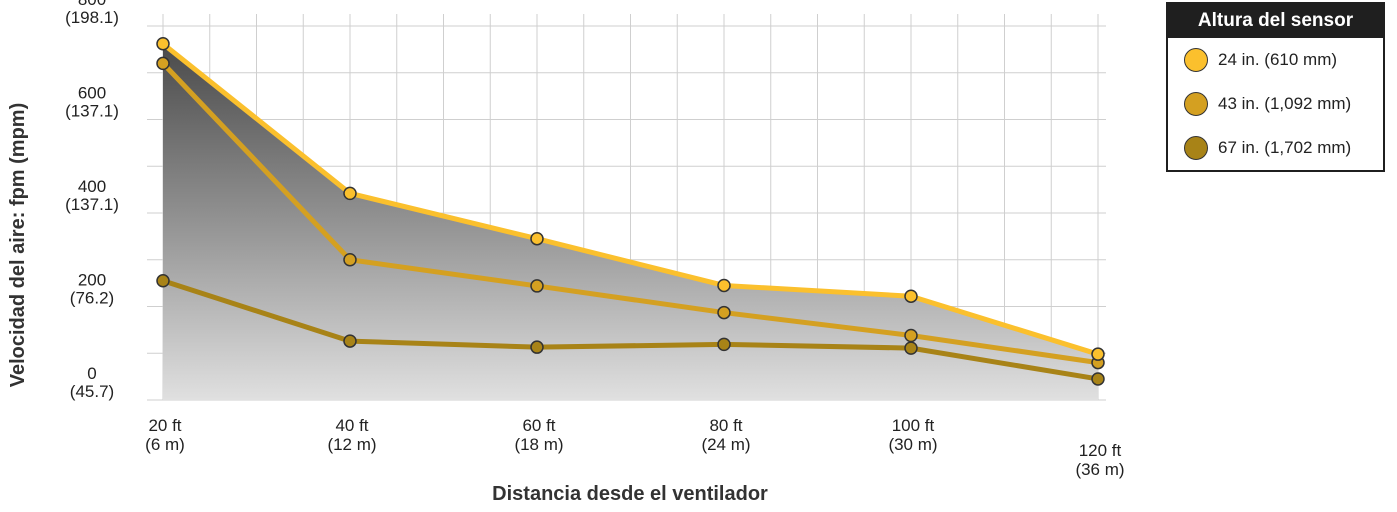  I want to click on legend-item-24in: 24 in. (610 mm), so click(1275, 60).